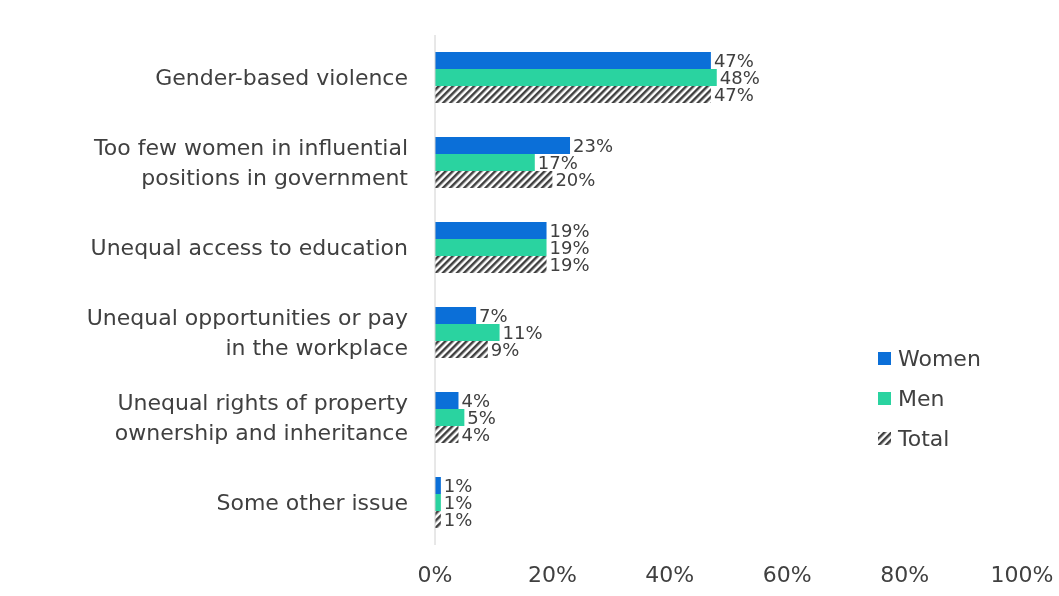  What do you see at coordinates (312, 503) in the screenshot?
I see `y-tick-label: Some other issue` at bounding box center [312, 503].